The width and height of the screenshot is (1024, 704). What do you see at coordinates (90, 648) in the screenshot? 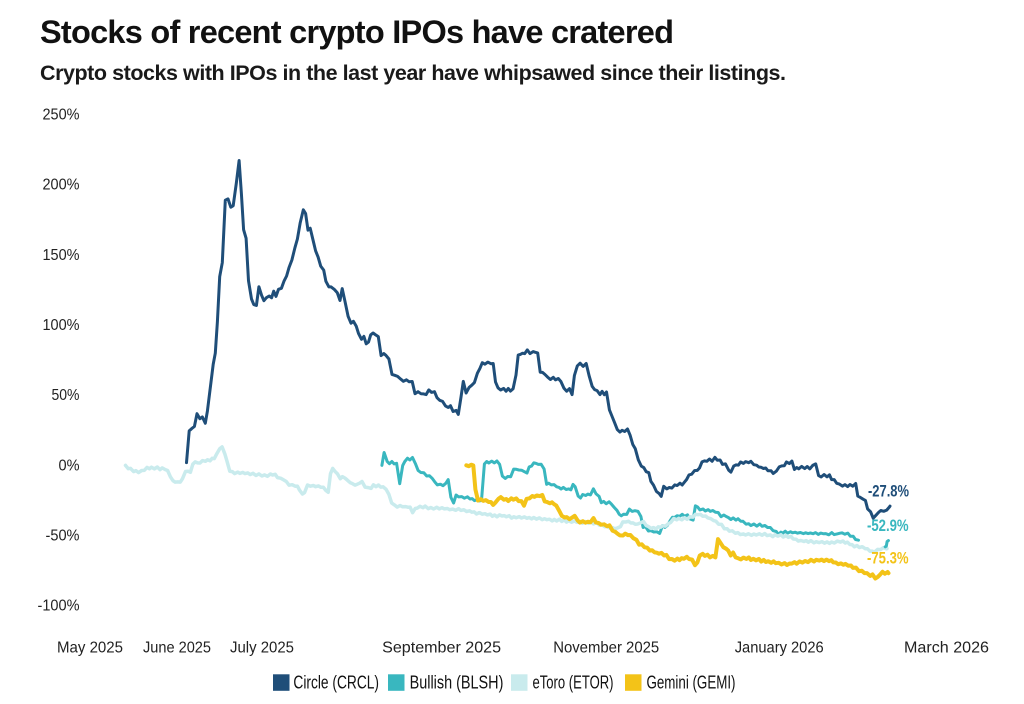
I see `svg-text: May 2025` at bounding box center [90, 648].